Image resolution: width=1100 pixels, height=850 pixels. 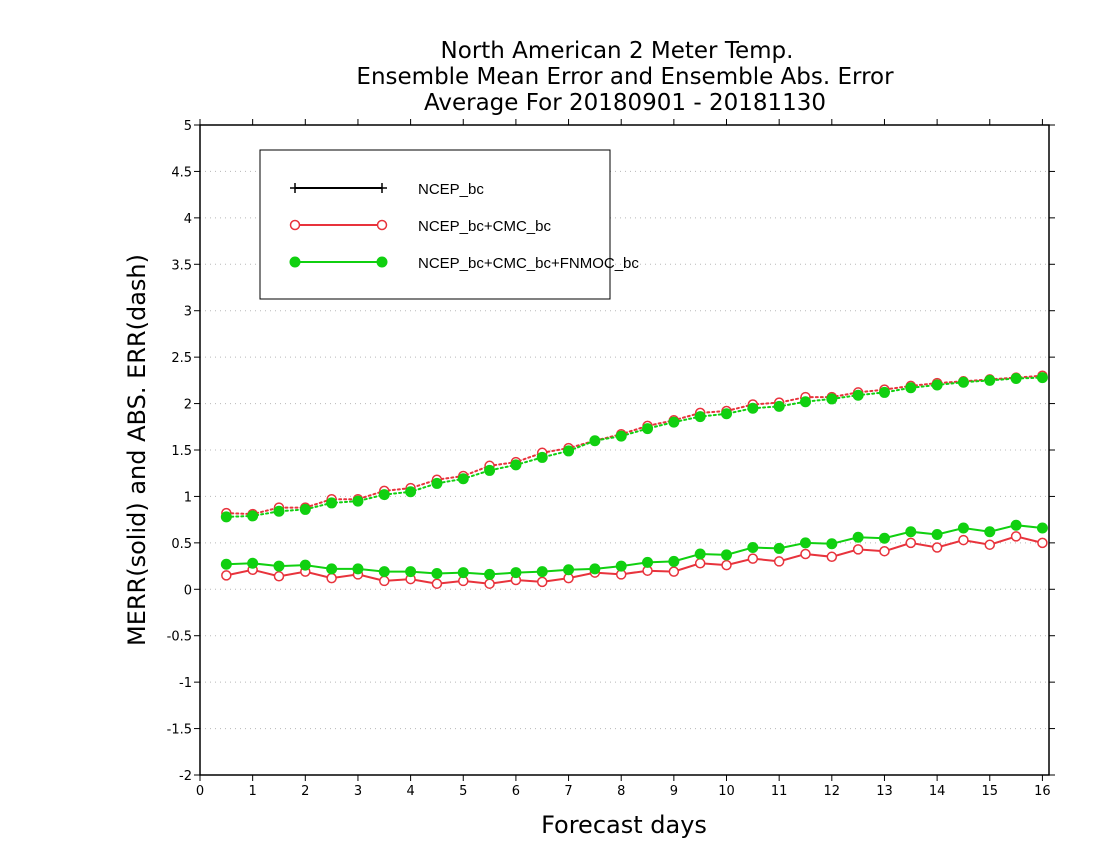 I want to click on legend-label: NCEP_bc+CMC_bc+FNMOC_bc, so click(x=528, y=263).